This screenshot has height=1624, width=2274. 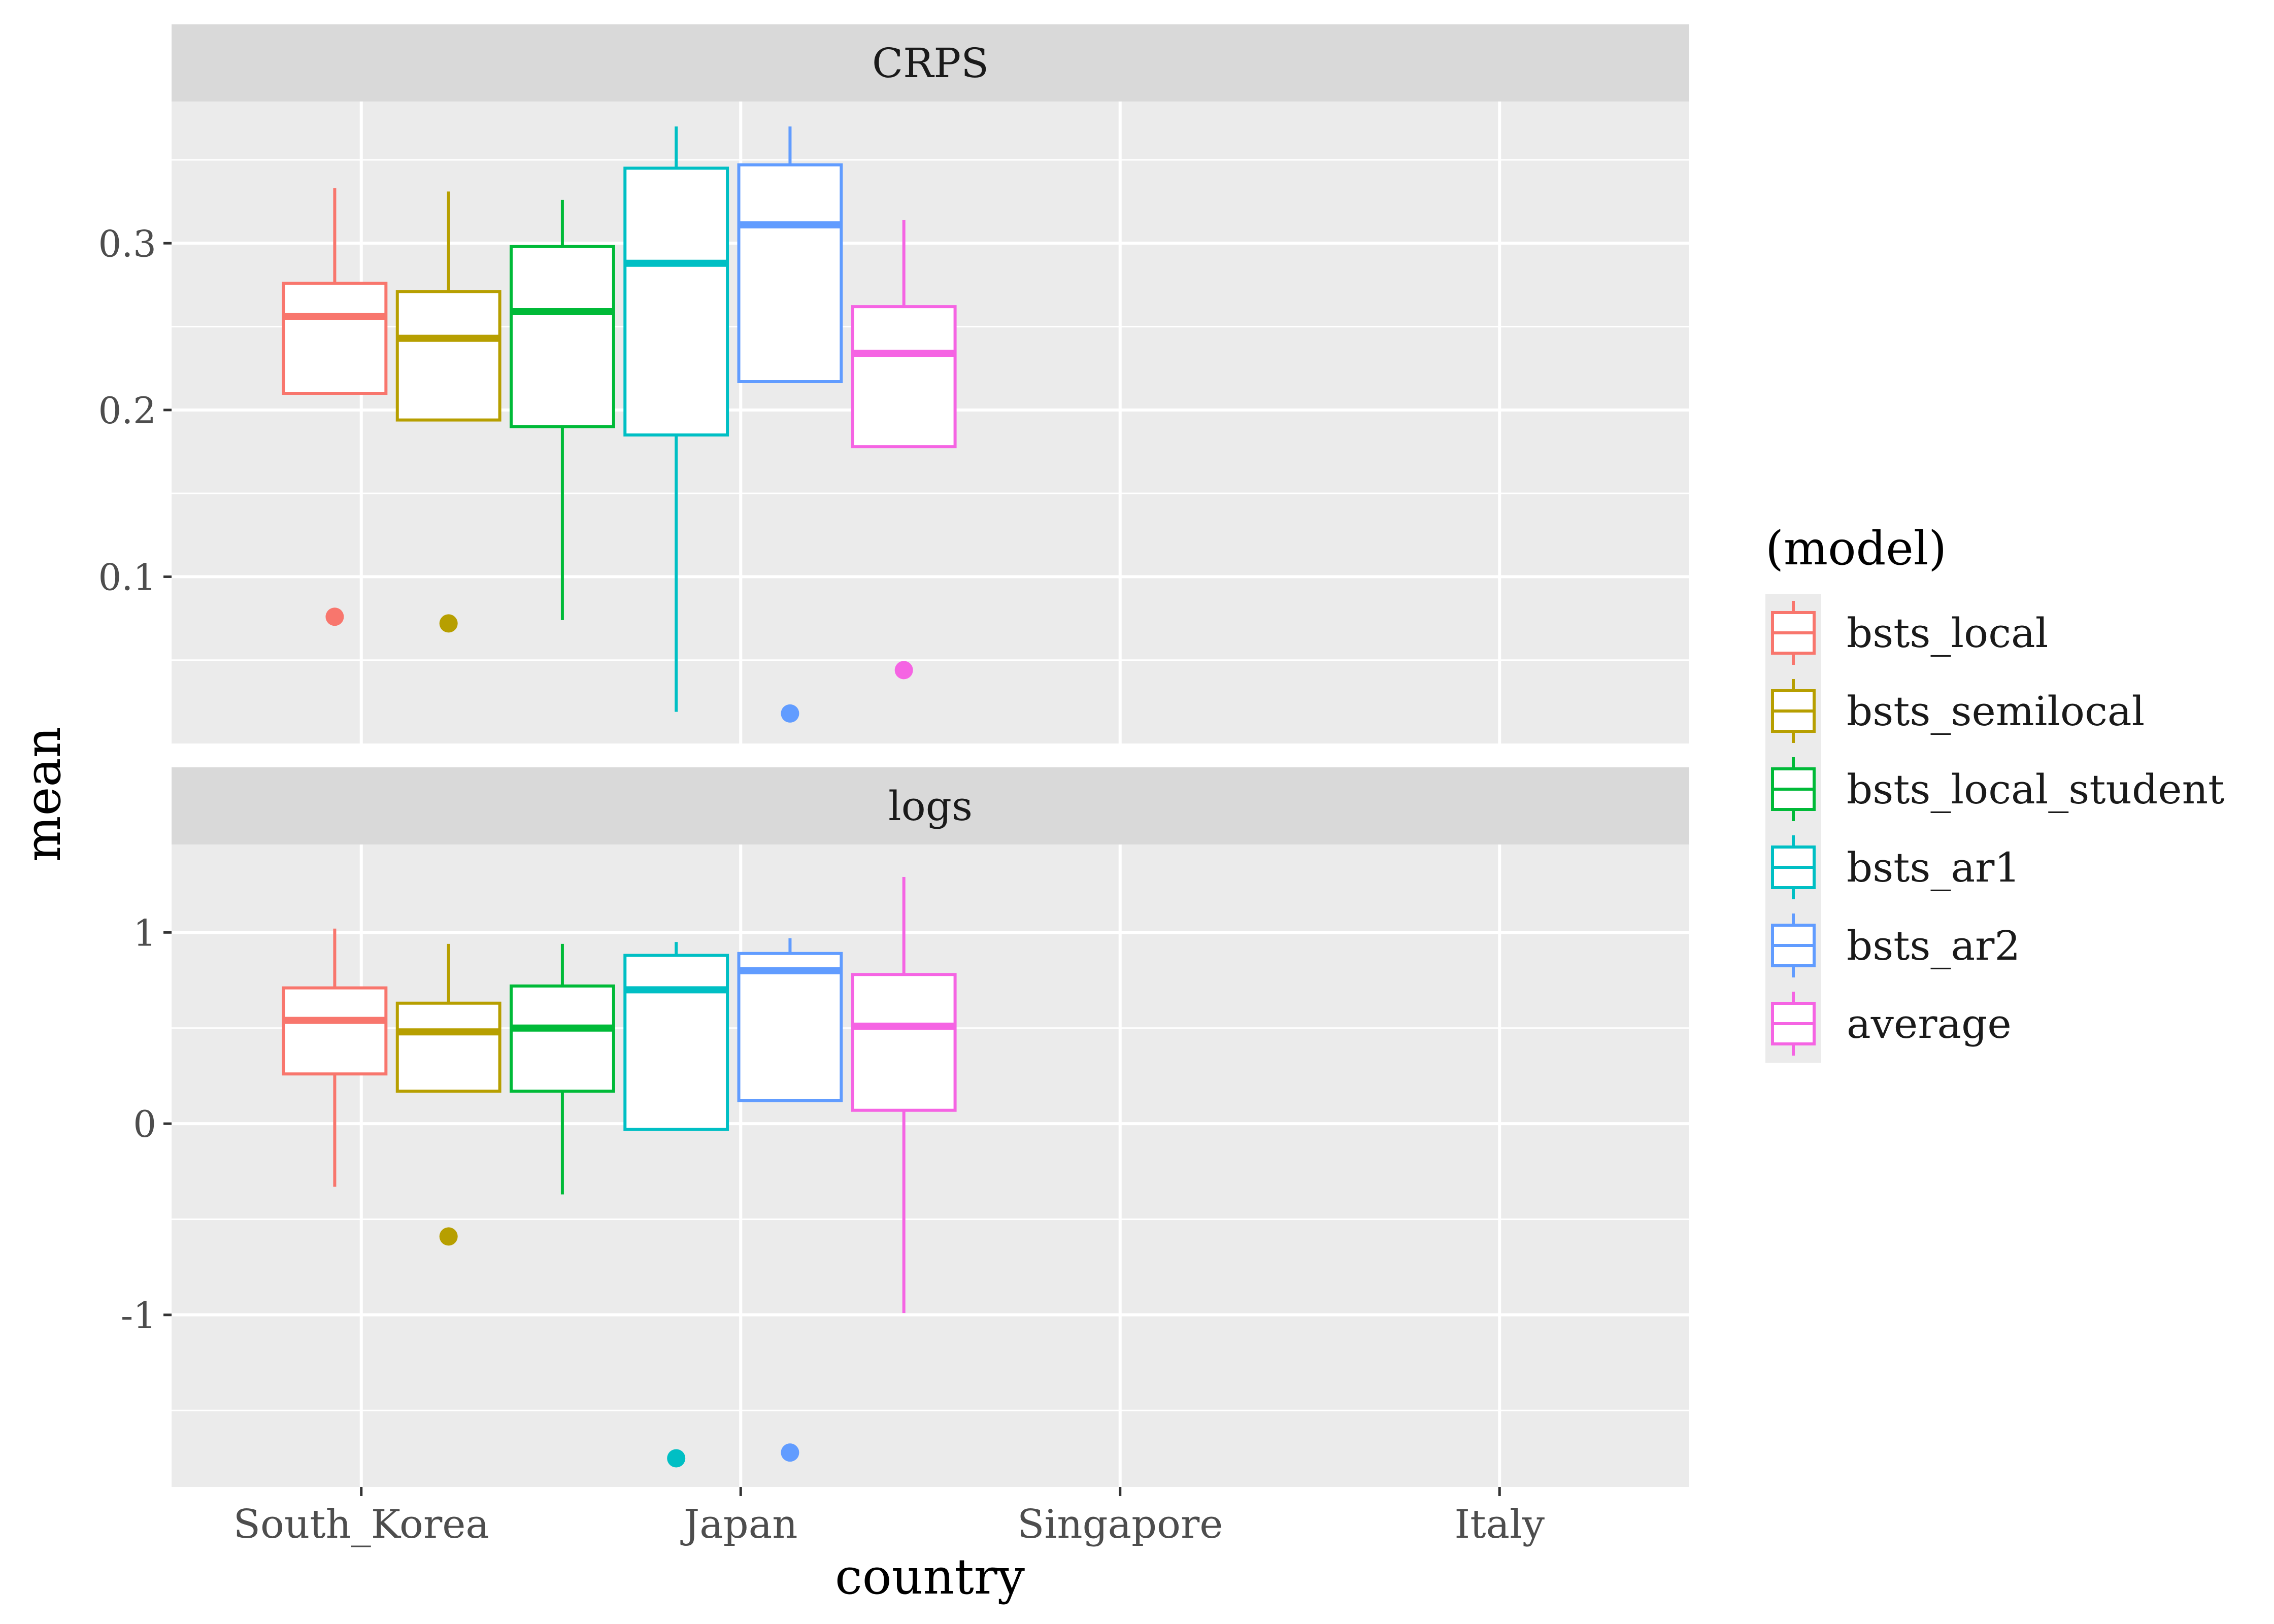 I want to click on y-tick-label: 0.1, so click(x=127, y=577).